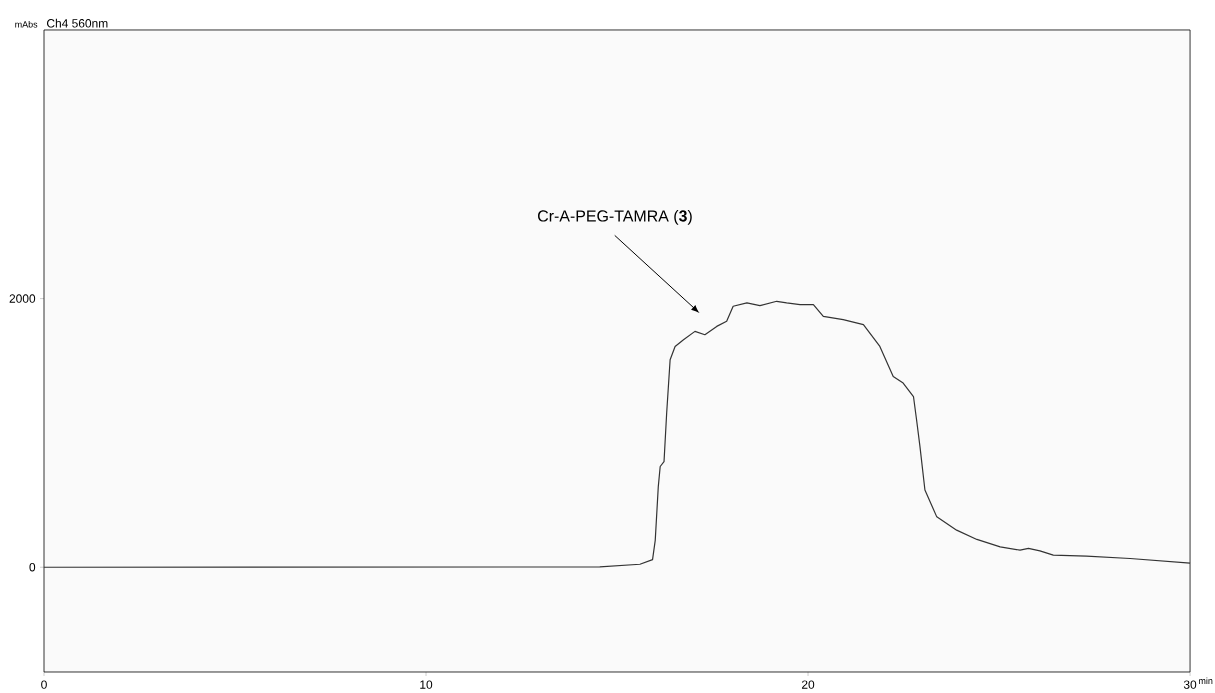  Describe the element at coordinates (1206, 680) in the screenshot. I see `x-axis-title: min` at that location.